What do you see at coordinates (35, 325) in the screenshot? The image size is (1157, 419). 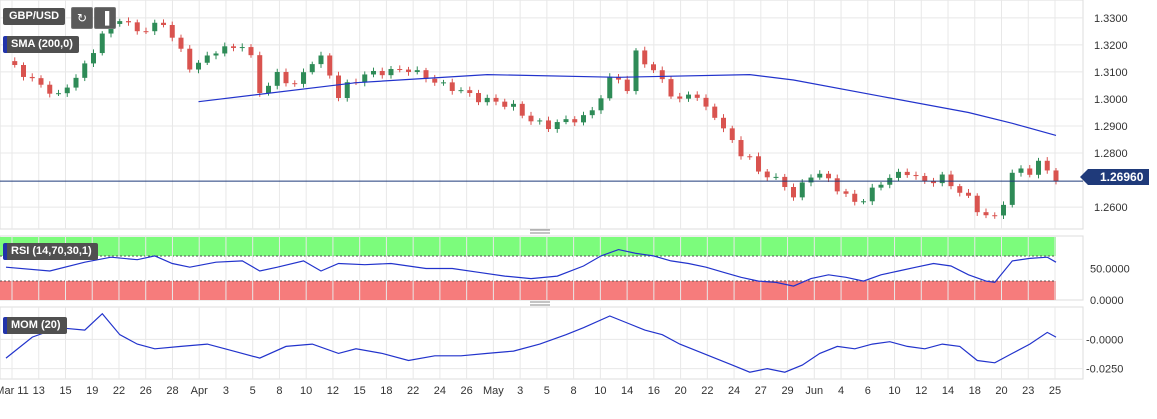 I see `mom-label: MOM (20)` at bounding box center [35, 325].